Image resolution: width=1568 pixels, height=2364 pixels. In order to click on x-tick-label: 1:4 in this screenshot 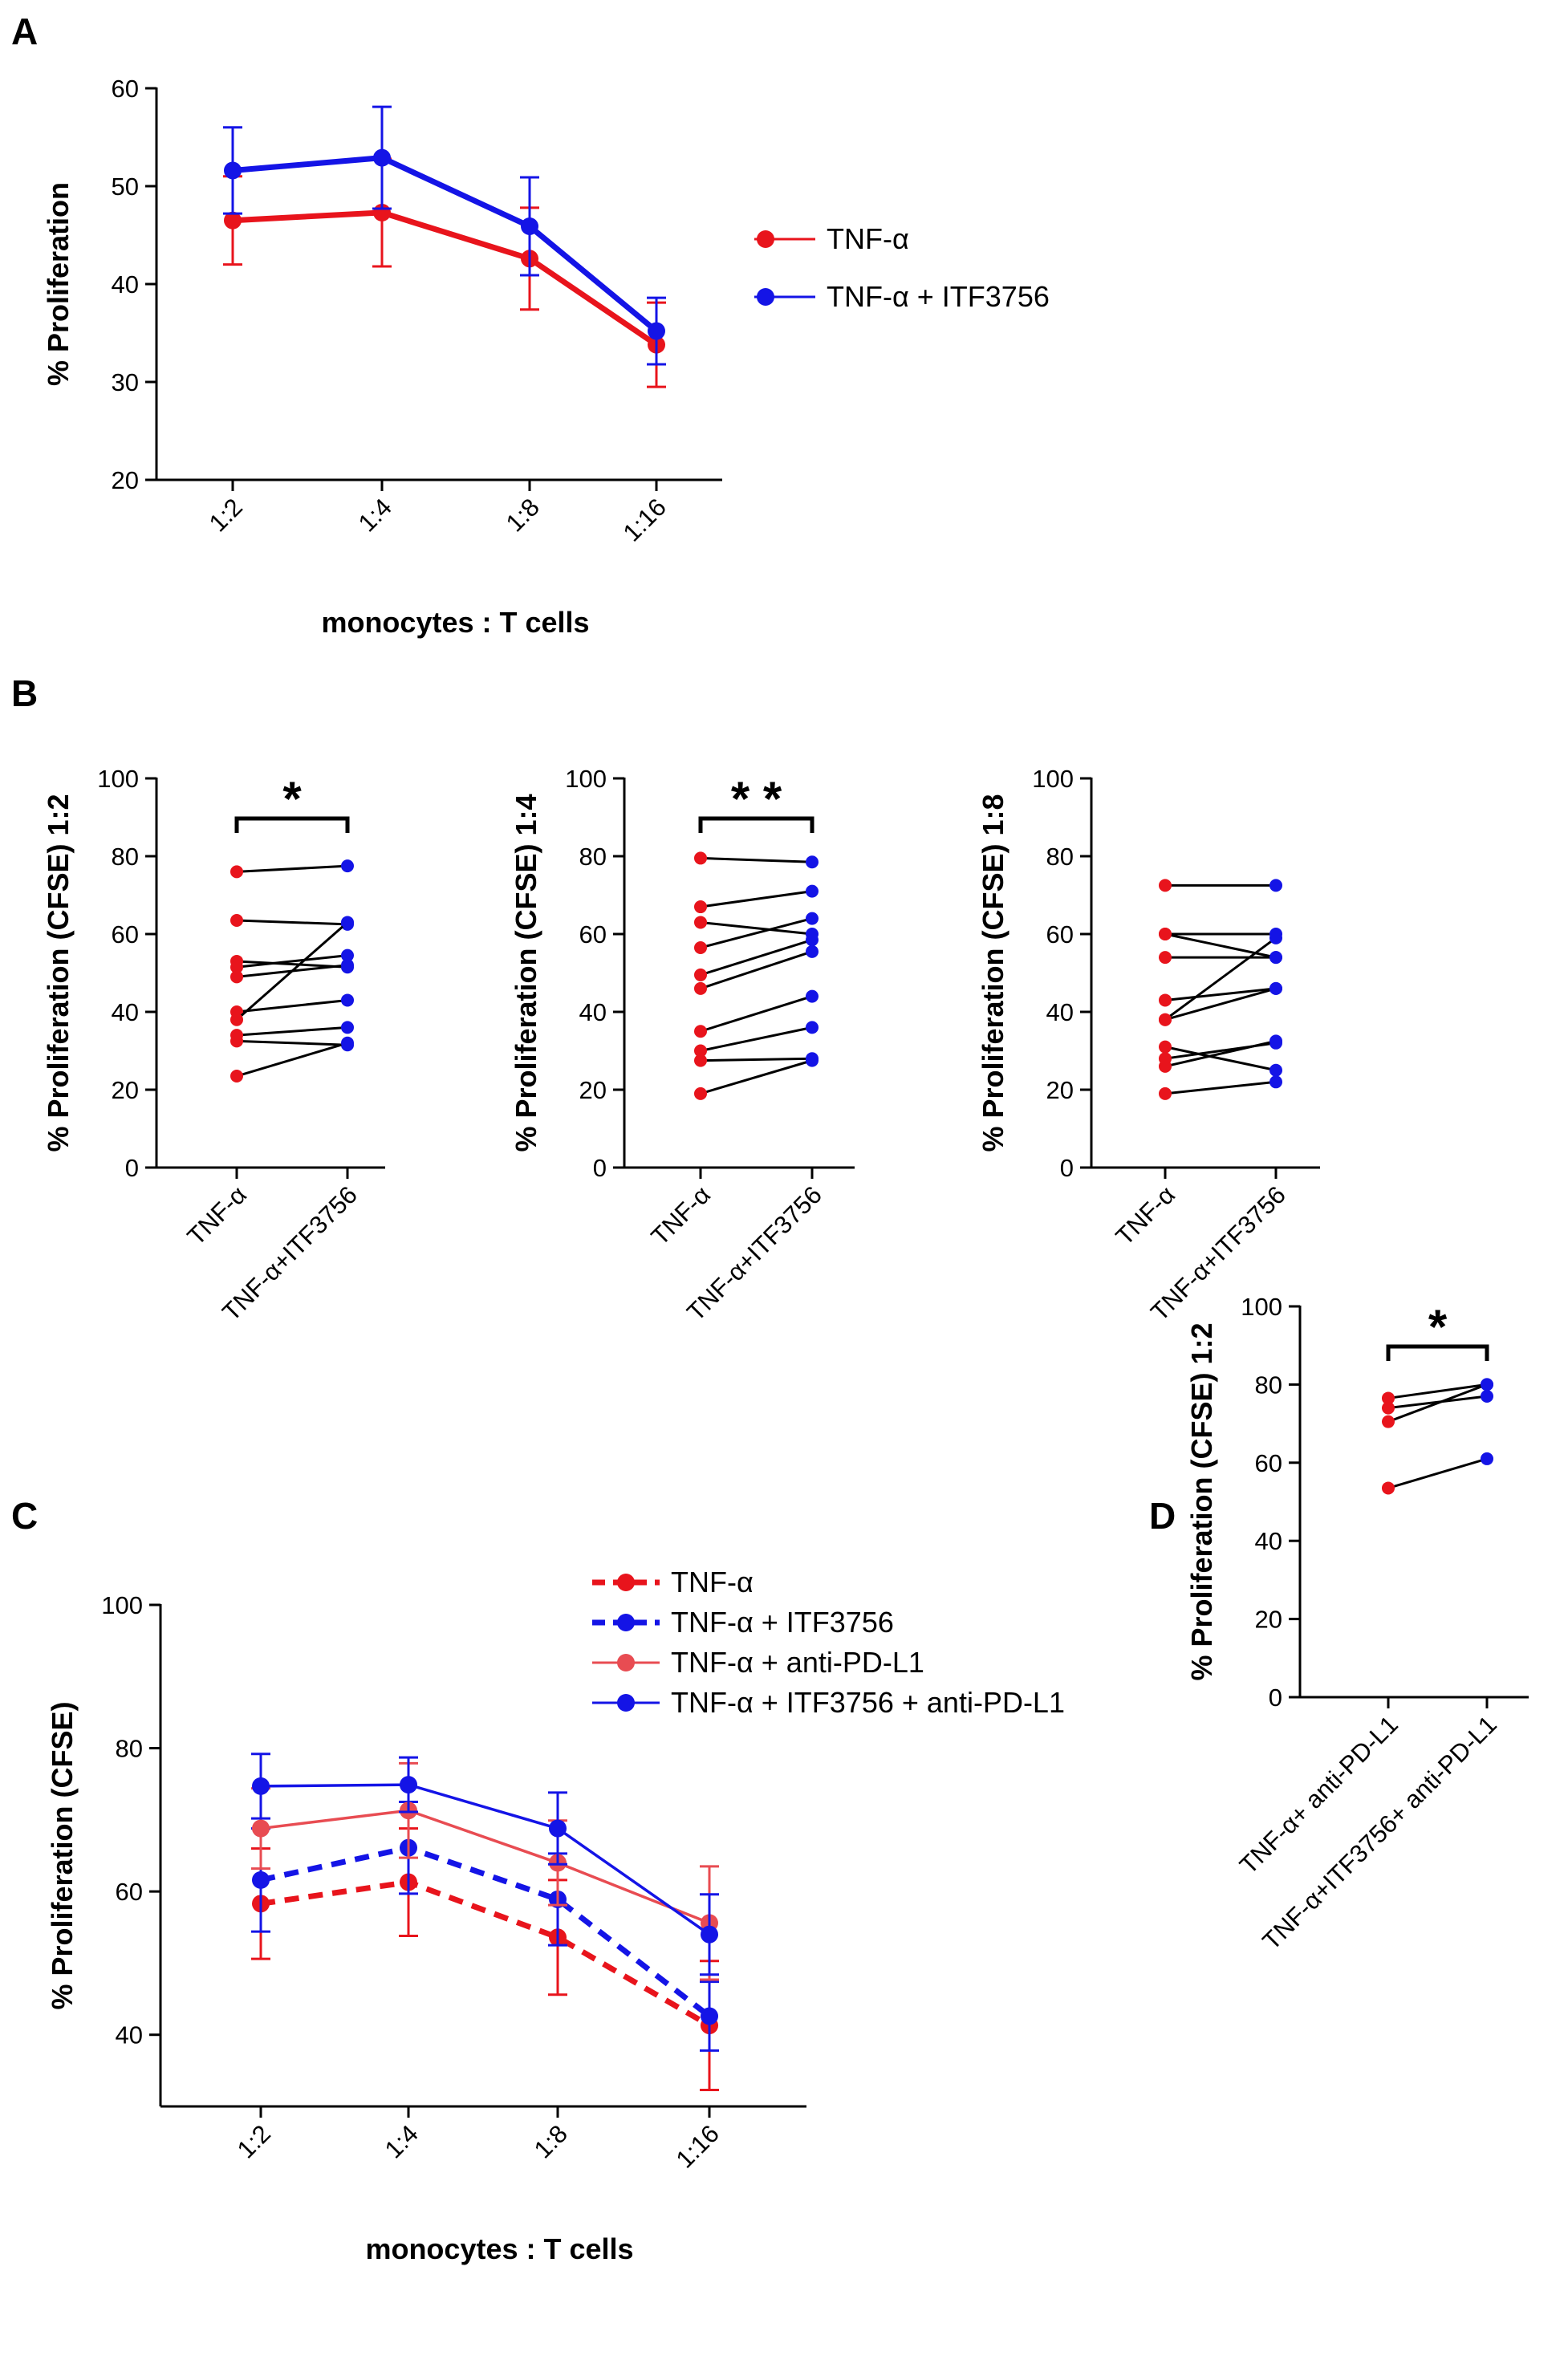, I will do `click(375, 515)`.